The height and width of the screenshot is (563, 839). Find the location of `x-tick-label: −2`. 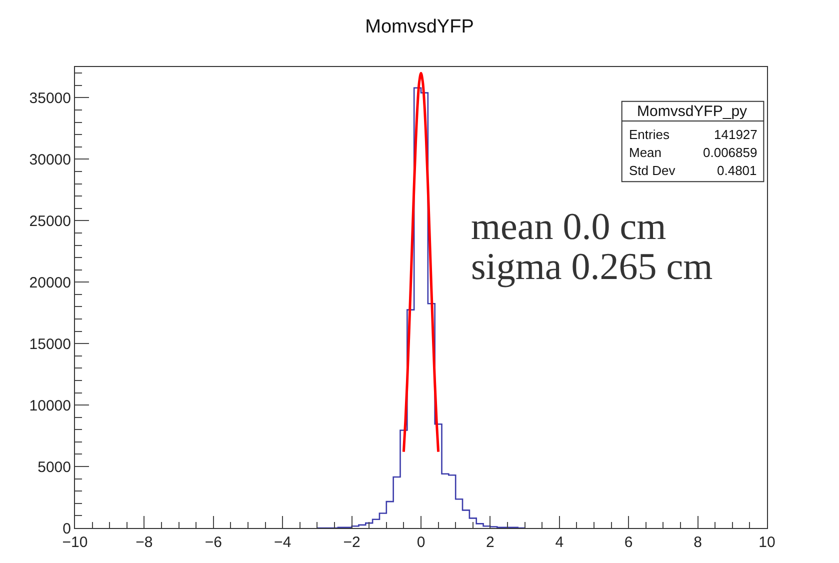

x-tick-label: −2 is located at coordinates (351, 542).